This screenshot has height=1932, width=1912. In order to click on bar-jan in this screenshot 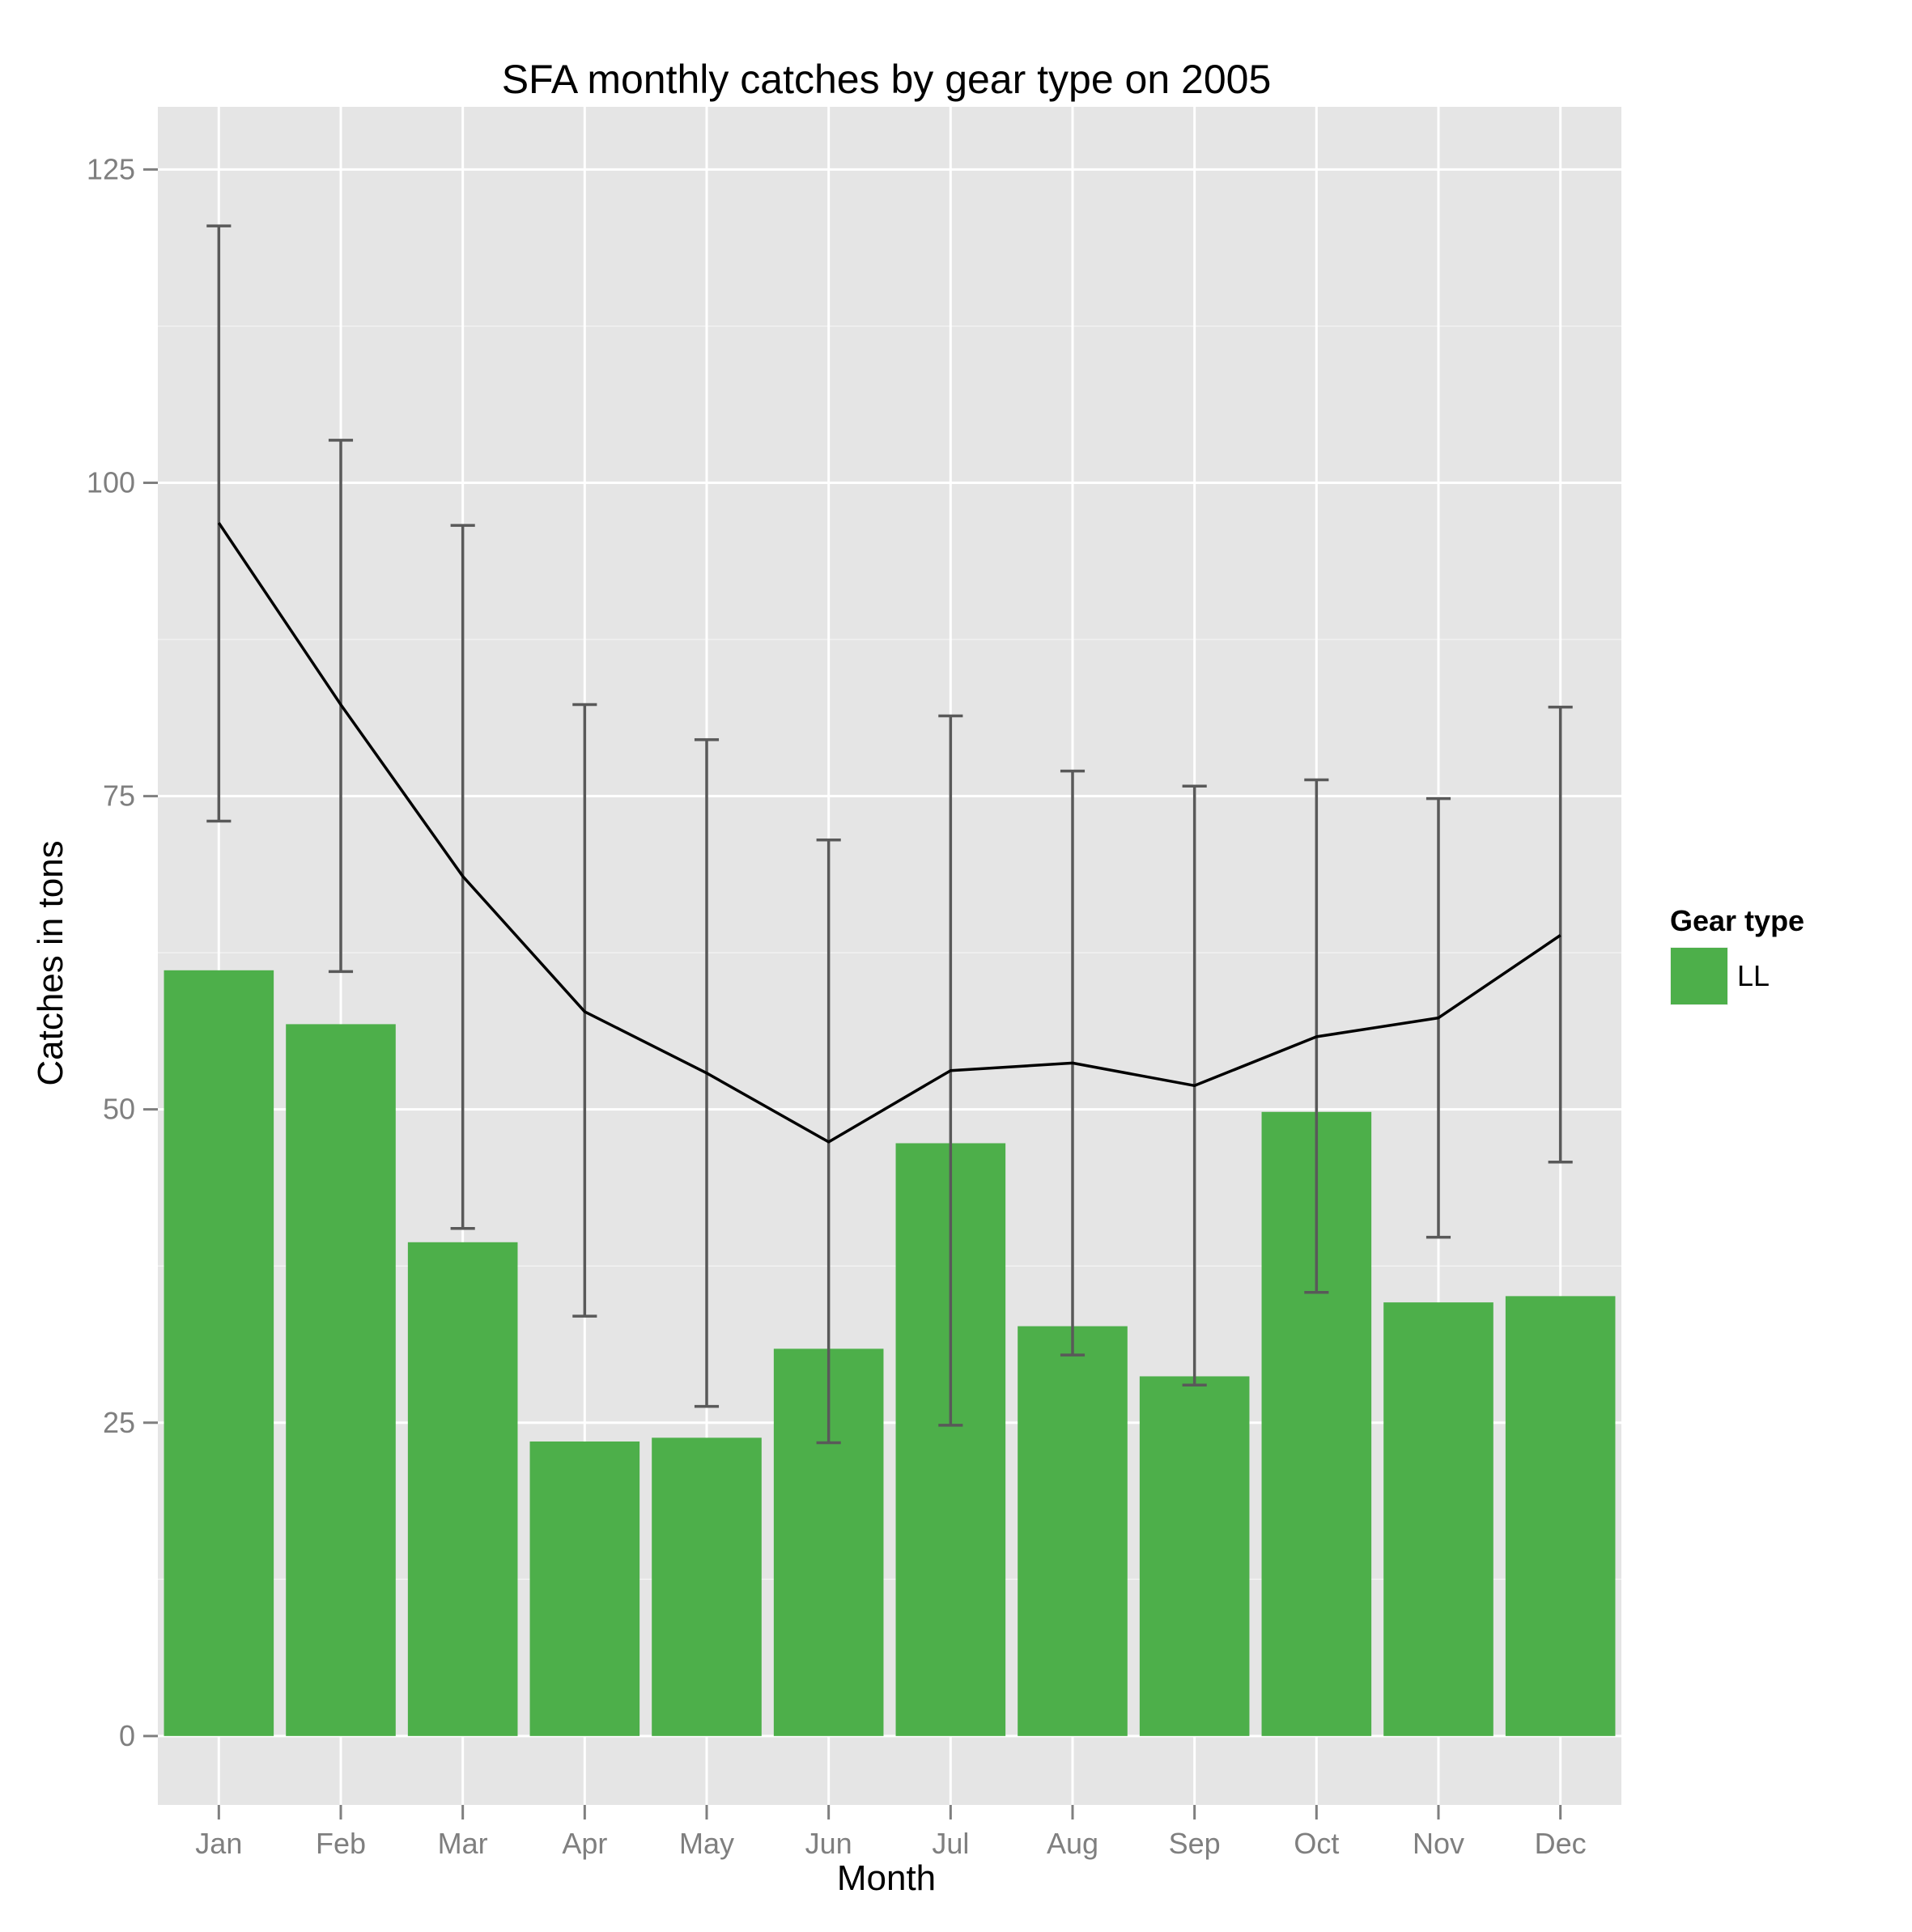, I will do `click(219, 1353)`.